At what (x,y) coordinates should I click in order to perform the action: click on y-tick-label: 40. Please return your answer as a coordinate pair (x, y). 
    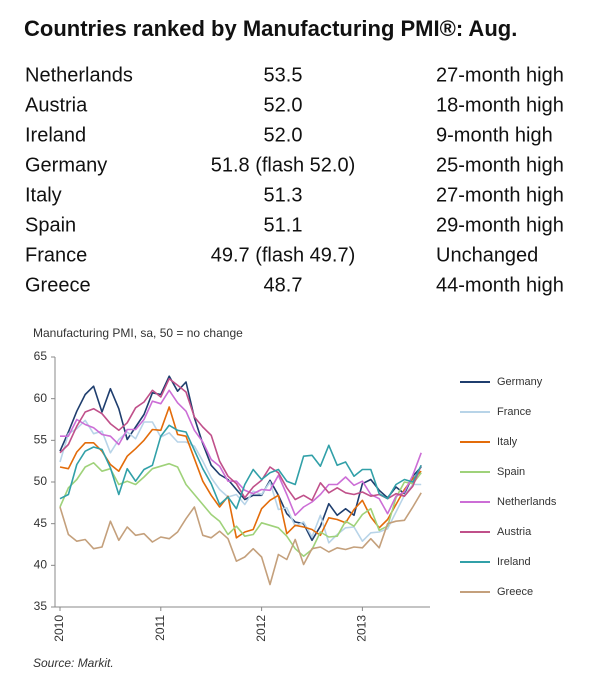
    Looking at the image, I should click on (41, 565).